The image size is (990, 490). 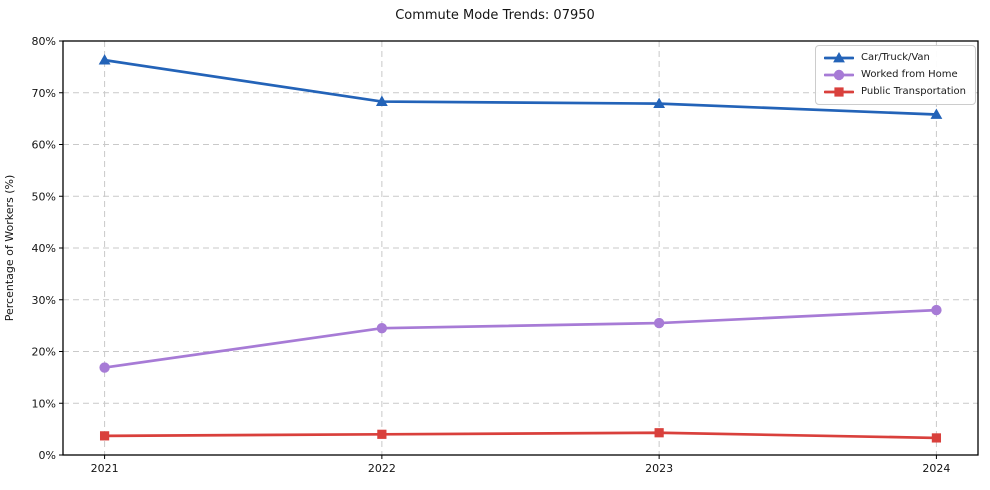 I want to click on legend-item: Public Transportation, so click(x=895, y=92).